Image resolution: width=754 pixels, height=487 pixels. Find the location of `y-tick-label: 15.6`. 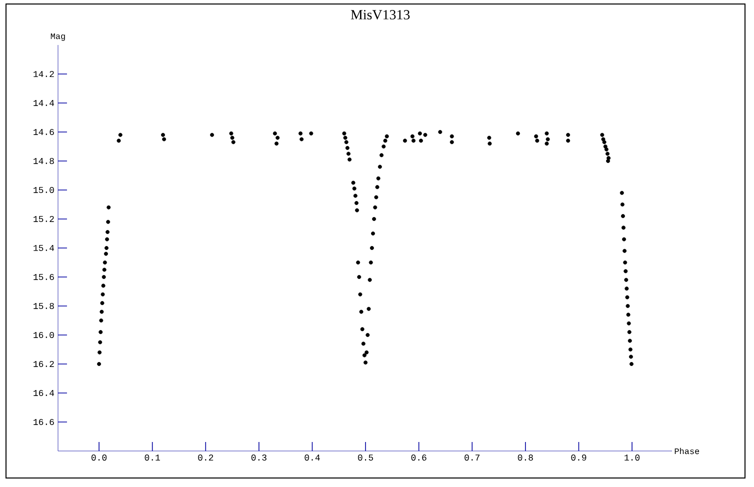

y-tick-label: 15.6 is located at coordinates (44, 277).